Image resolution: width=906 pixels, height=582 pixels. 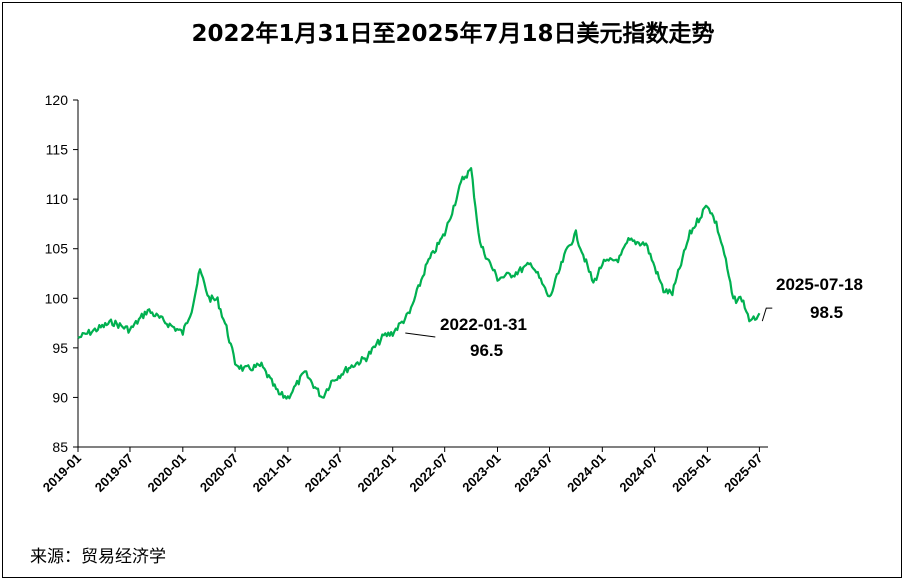 What do you see at coordinates (826, 312) in the screenshot?
I see `annotation-value-2025: 98.5` at bounding box center [826, 312].